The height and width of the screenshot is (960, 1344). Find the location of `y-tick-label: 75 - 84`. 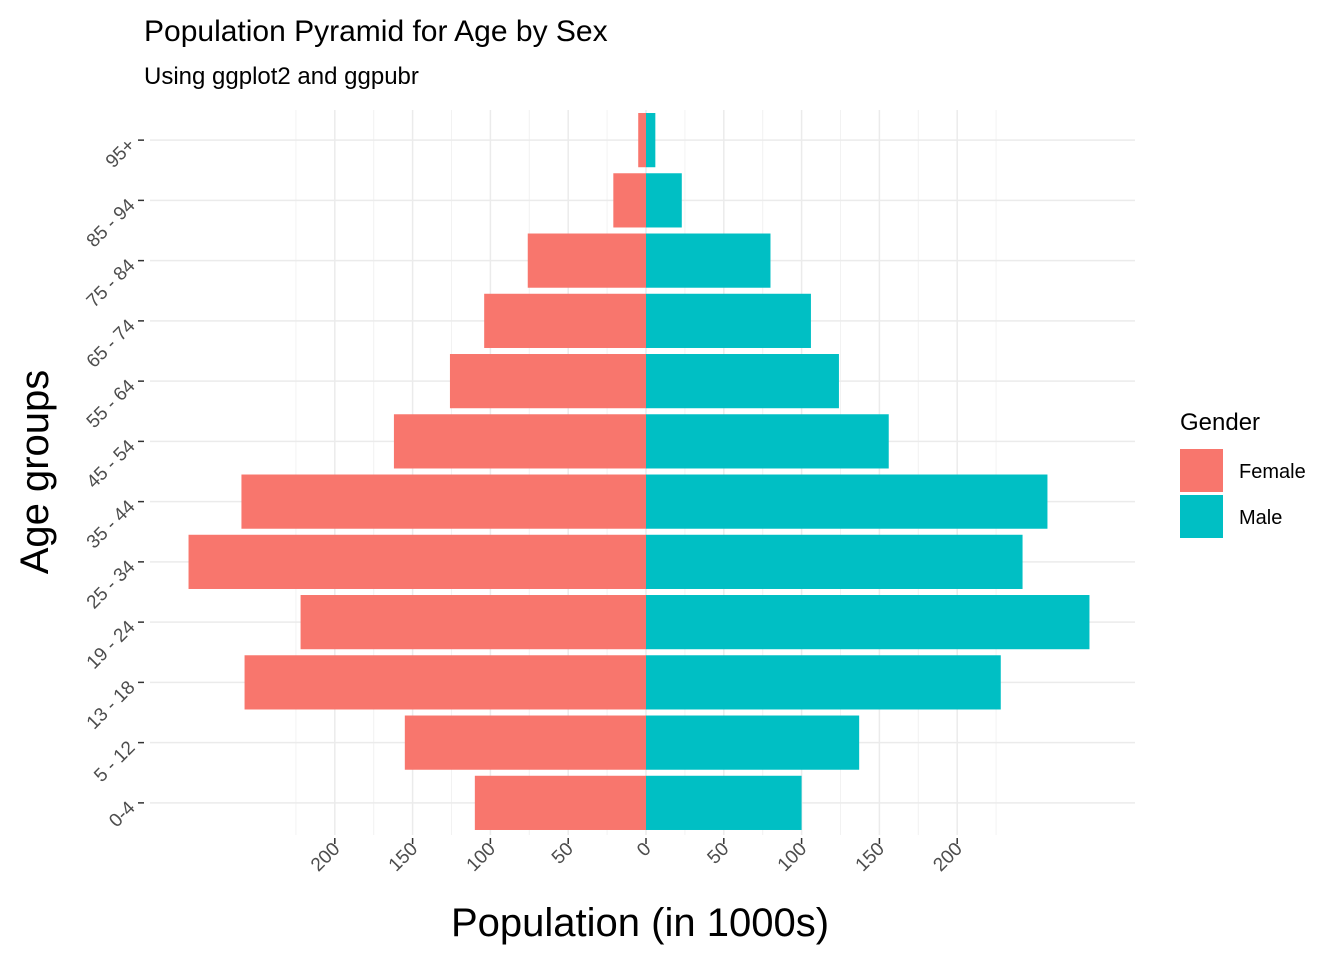

y-tick-label: 75 - 84 is located at coordinates (111, 283).